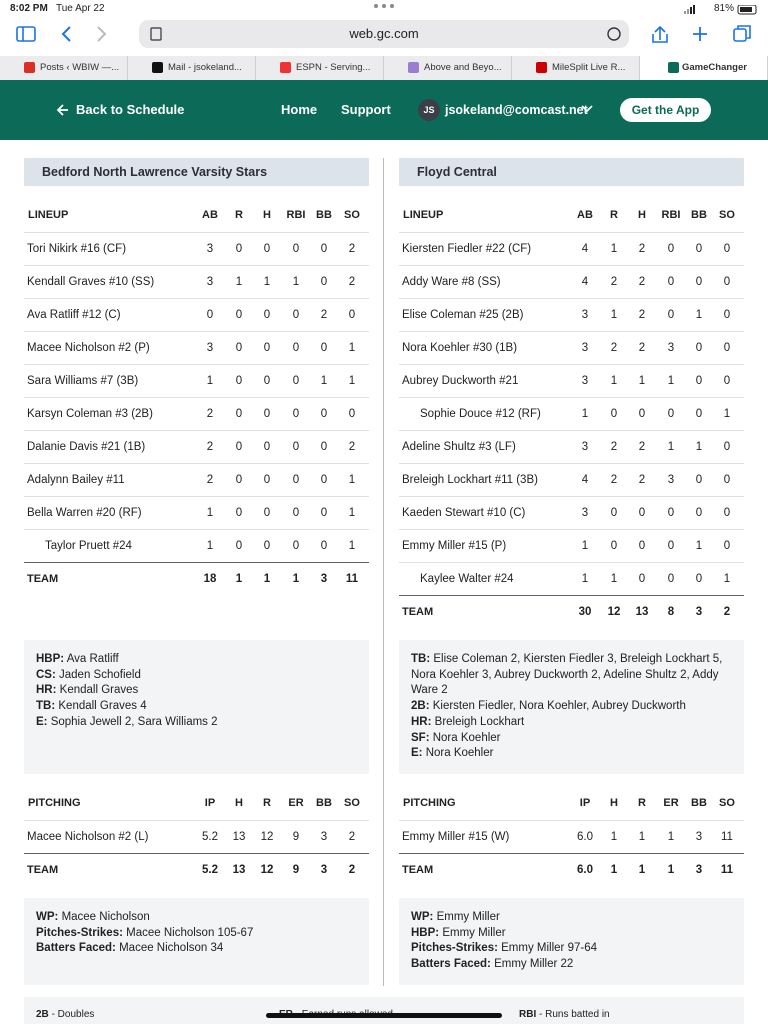  What do you see at coordinates (74, 315) in the screenshot?
I see `lineup-player: Ava Ratliff #12 (C)` at bounding box center [74, 315].